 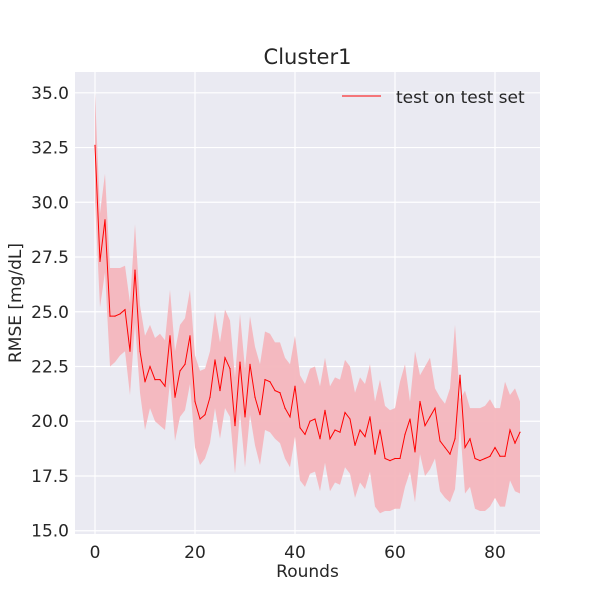 What do you see at coordinates (50, 203) in the screenshot?
I see `y-tick-label: 30.0` at bounding box center [50, 203].